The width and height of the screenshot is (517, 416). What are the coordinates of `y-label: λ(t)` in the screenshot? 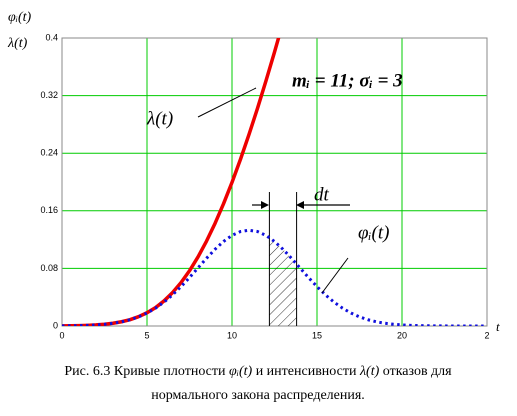 It's located at (17, 43).